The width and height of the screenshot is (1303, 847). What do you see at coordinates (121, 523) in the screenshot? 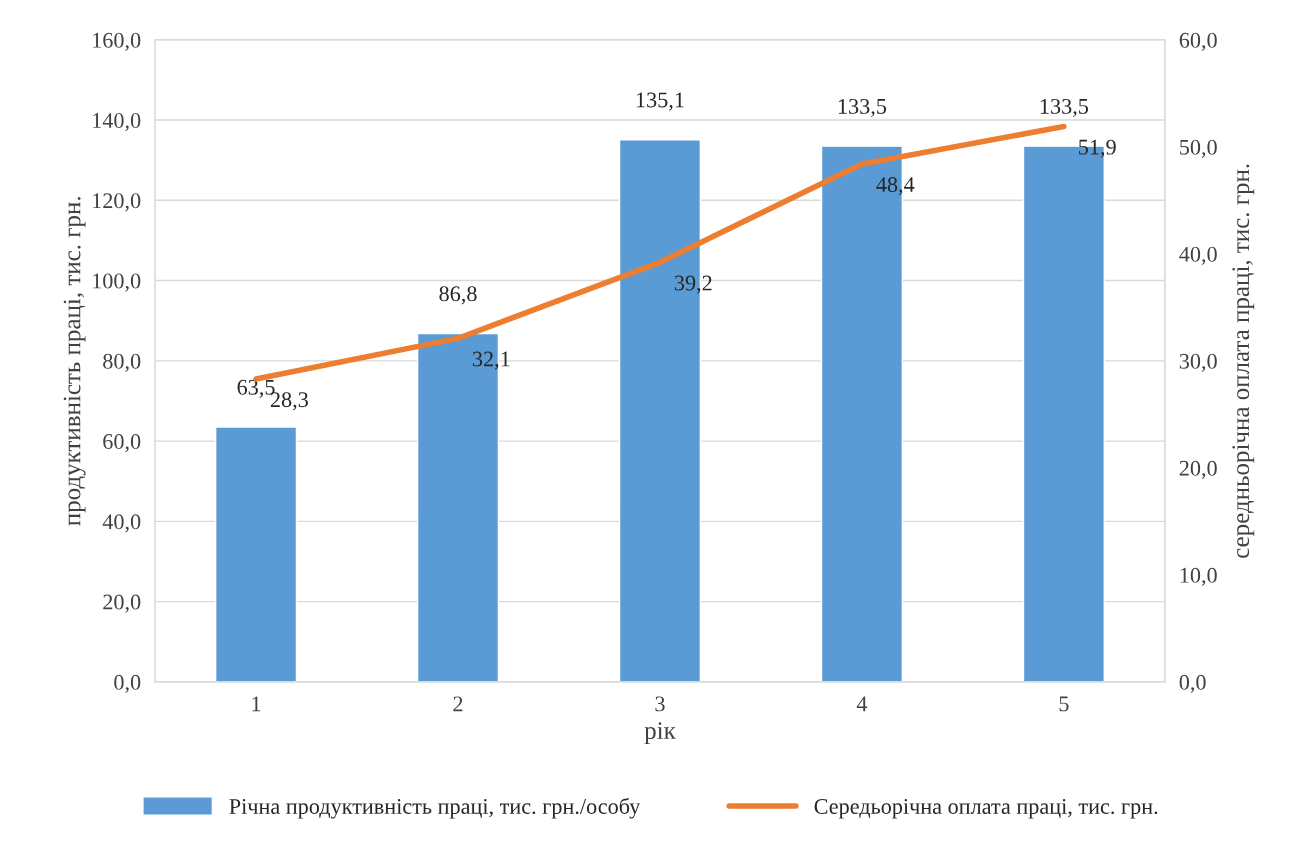
I see `y-tick-label: 40,0` at bounding box center [121, 523].